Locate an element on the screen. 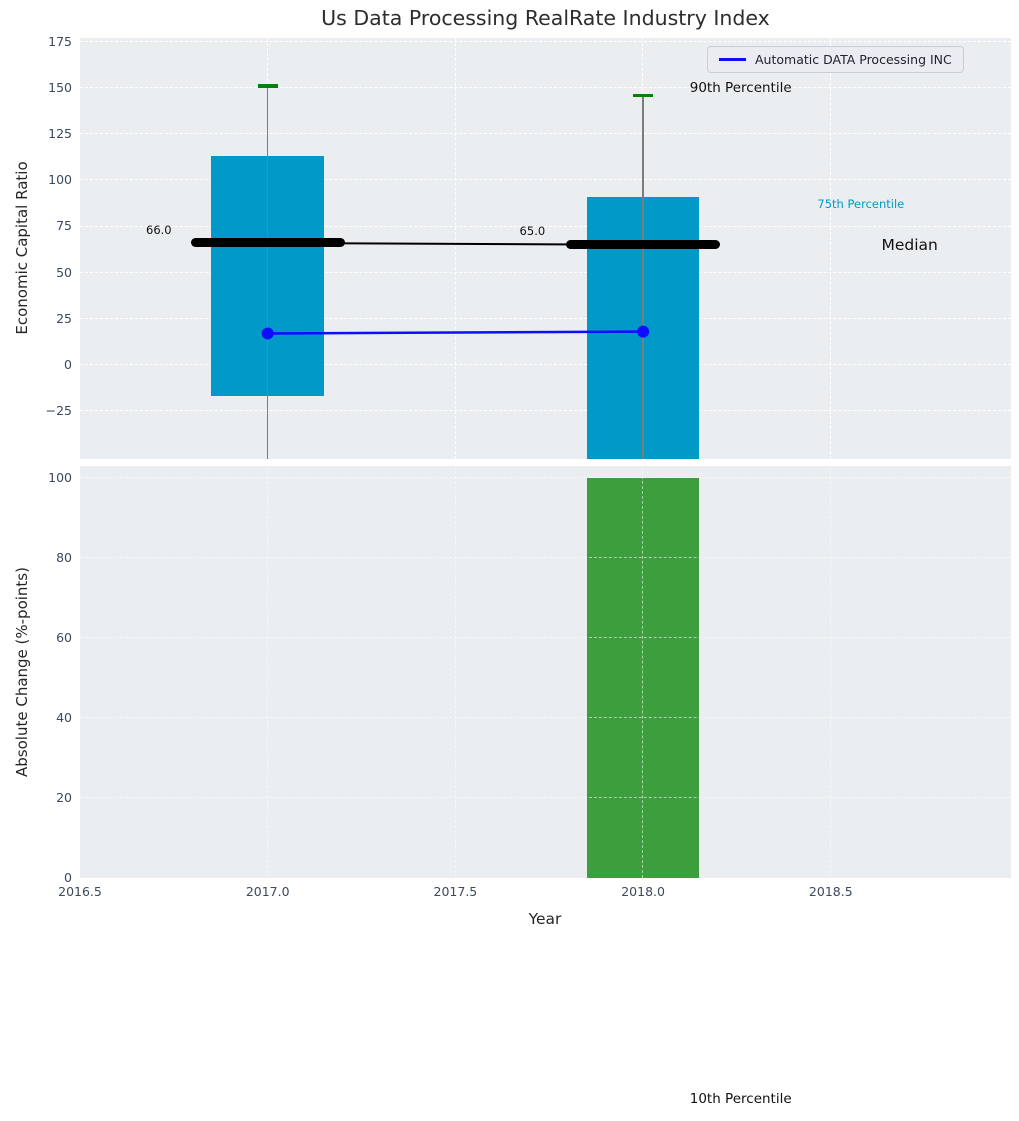 This screenshot has width=1019, height=1121. x-tick-label: 2018.5 is located at coordinates (830, 891).